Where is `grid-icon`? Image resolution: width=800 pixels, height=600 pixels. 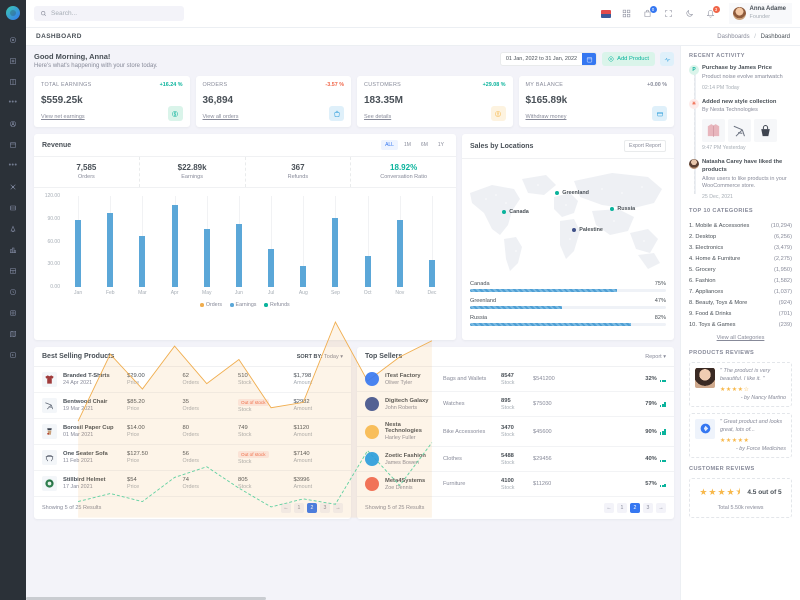
grid-icon is located at coordinates (13, 270).